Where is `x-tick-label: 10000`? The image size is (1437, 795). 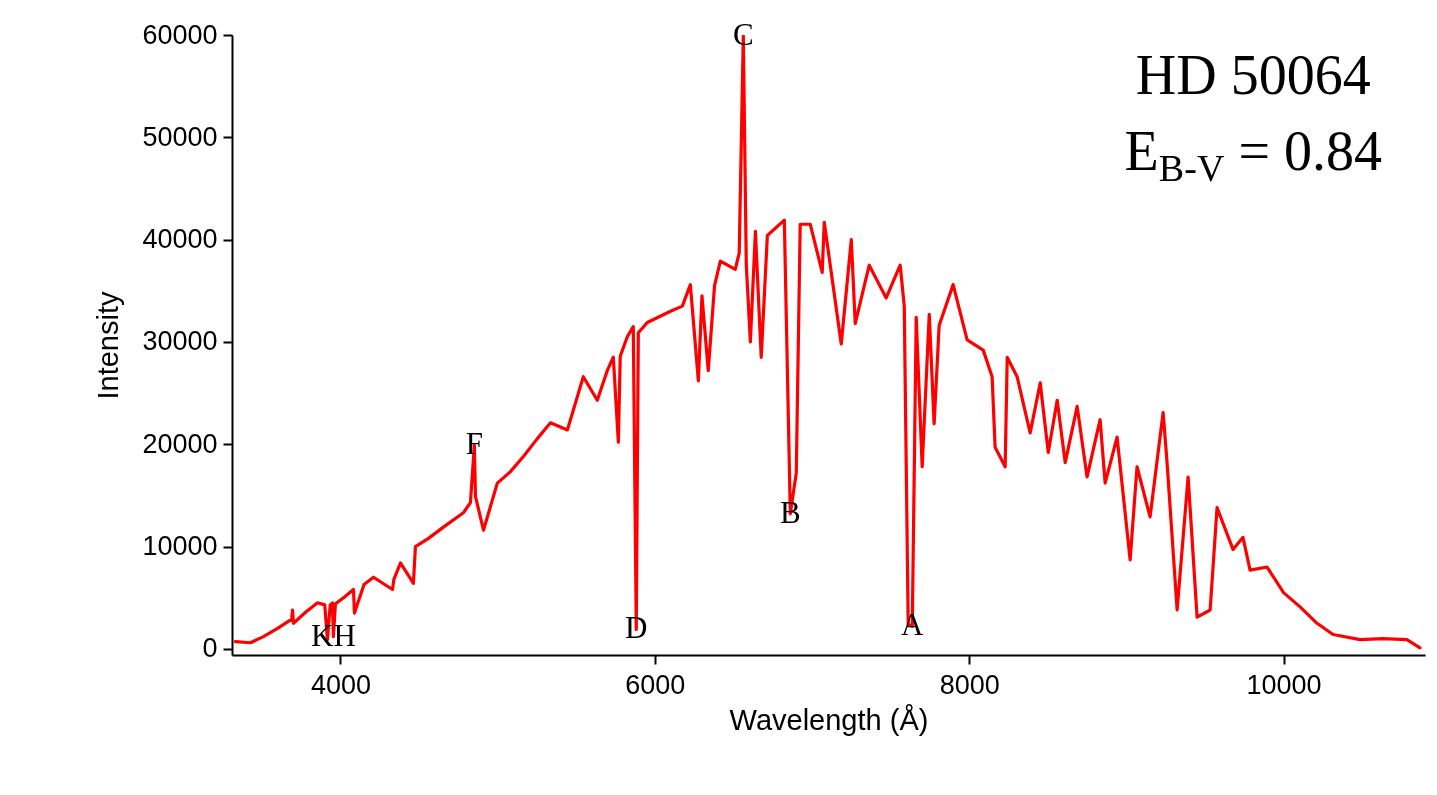 x-tick-label: 10000 is located at coordinates (1284, 684).